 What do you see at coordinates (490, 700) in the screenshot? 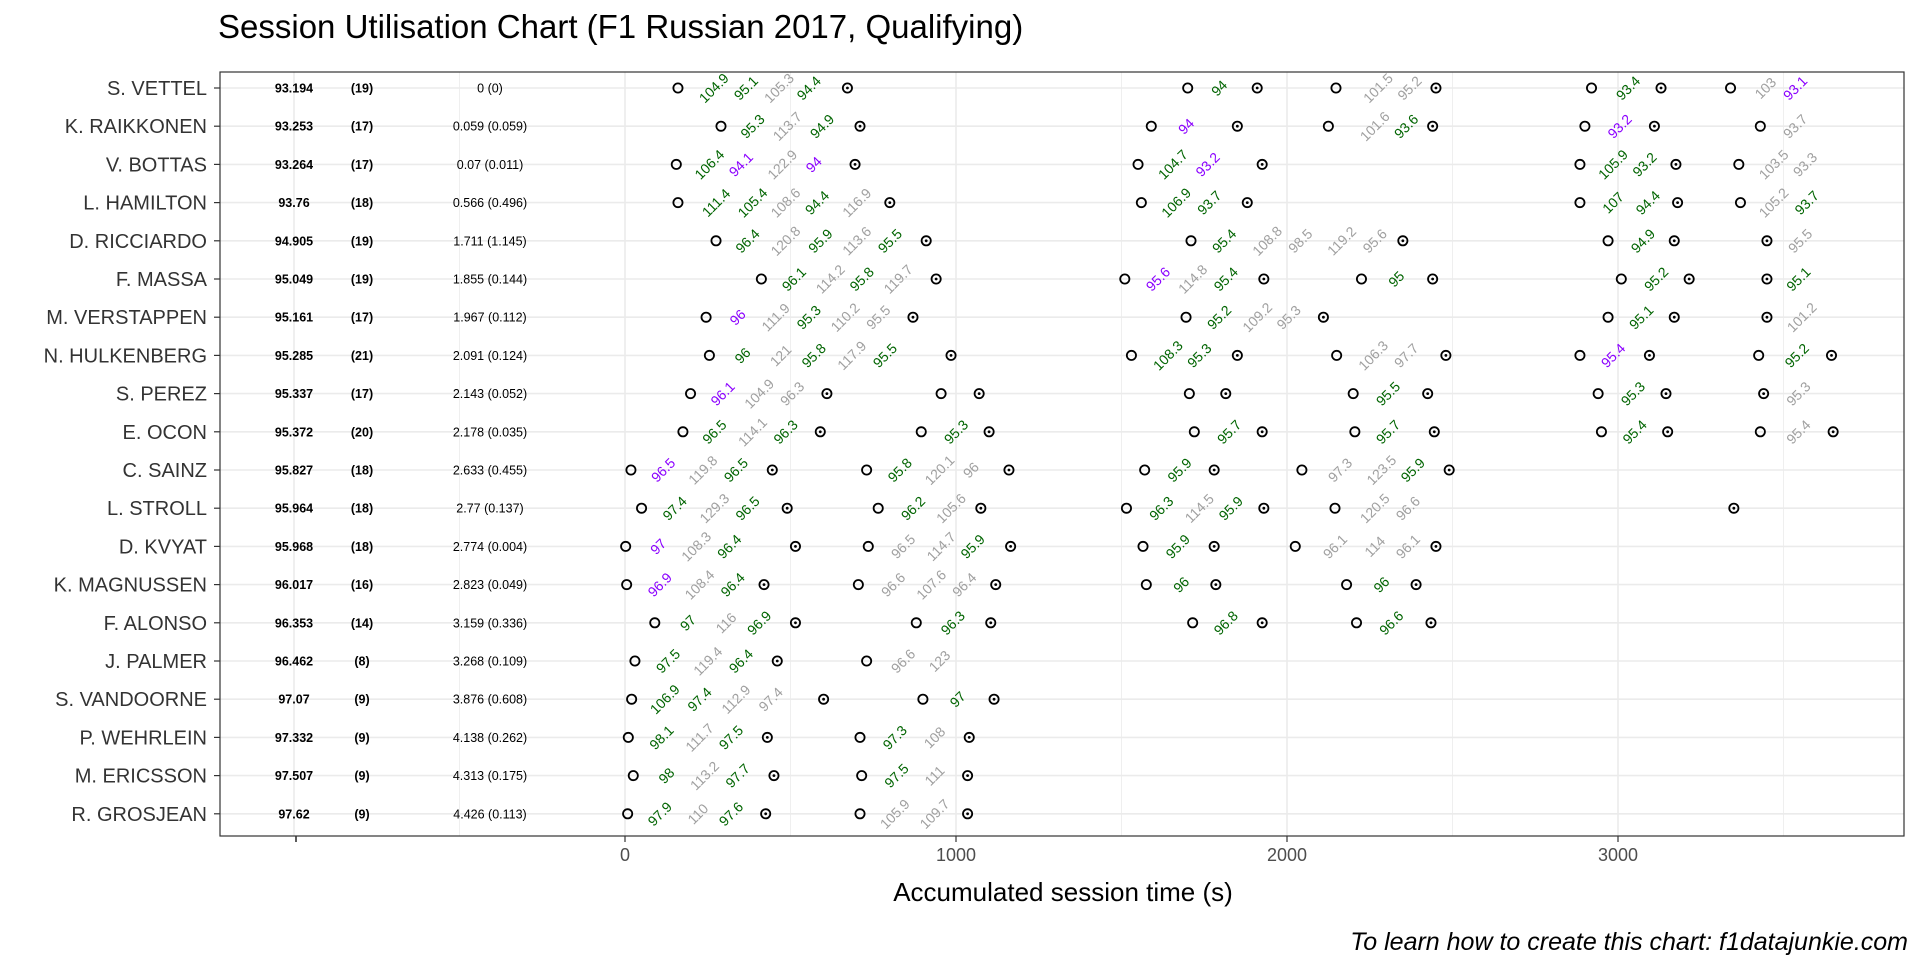
I see `gap-to-leader: 3.876 (0.608)` at bounding box center [490, 700].